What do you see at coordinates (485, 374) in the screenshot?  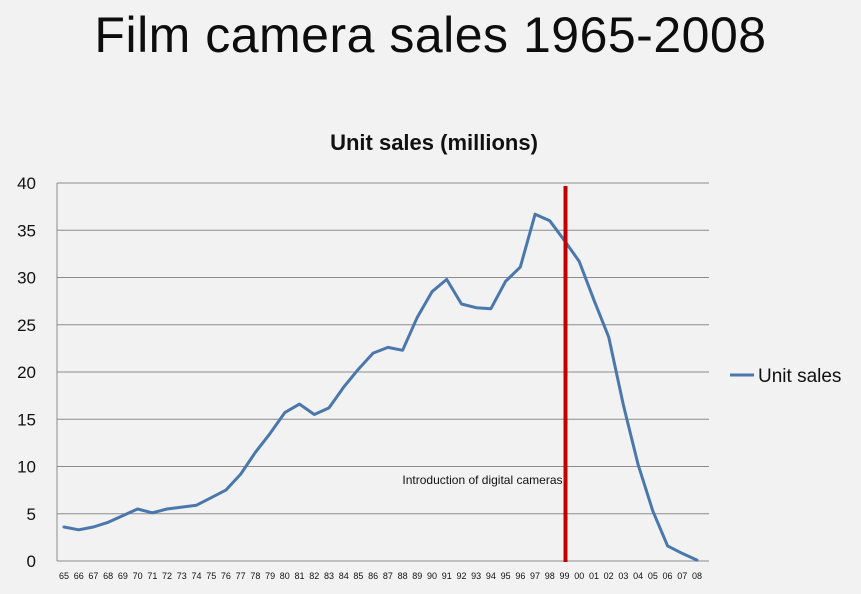 I see `digital-introduction-marker: Introduction of digital cameras` at bounding box center [485, 374].